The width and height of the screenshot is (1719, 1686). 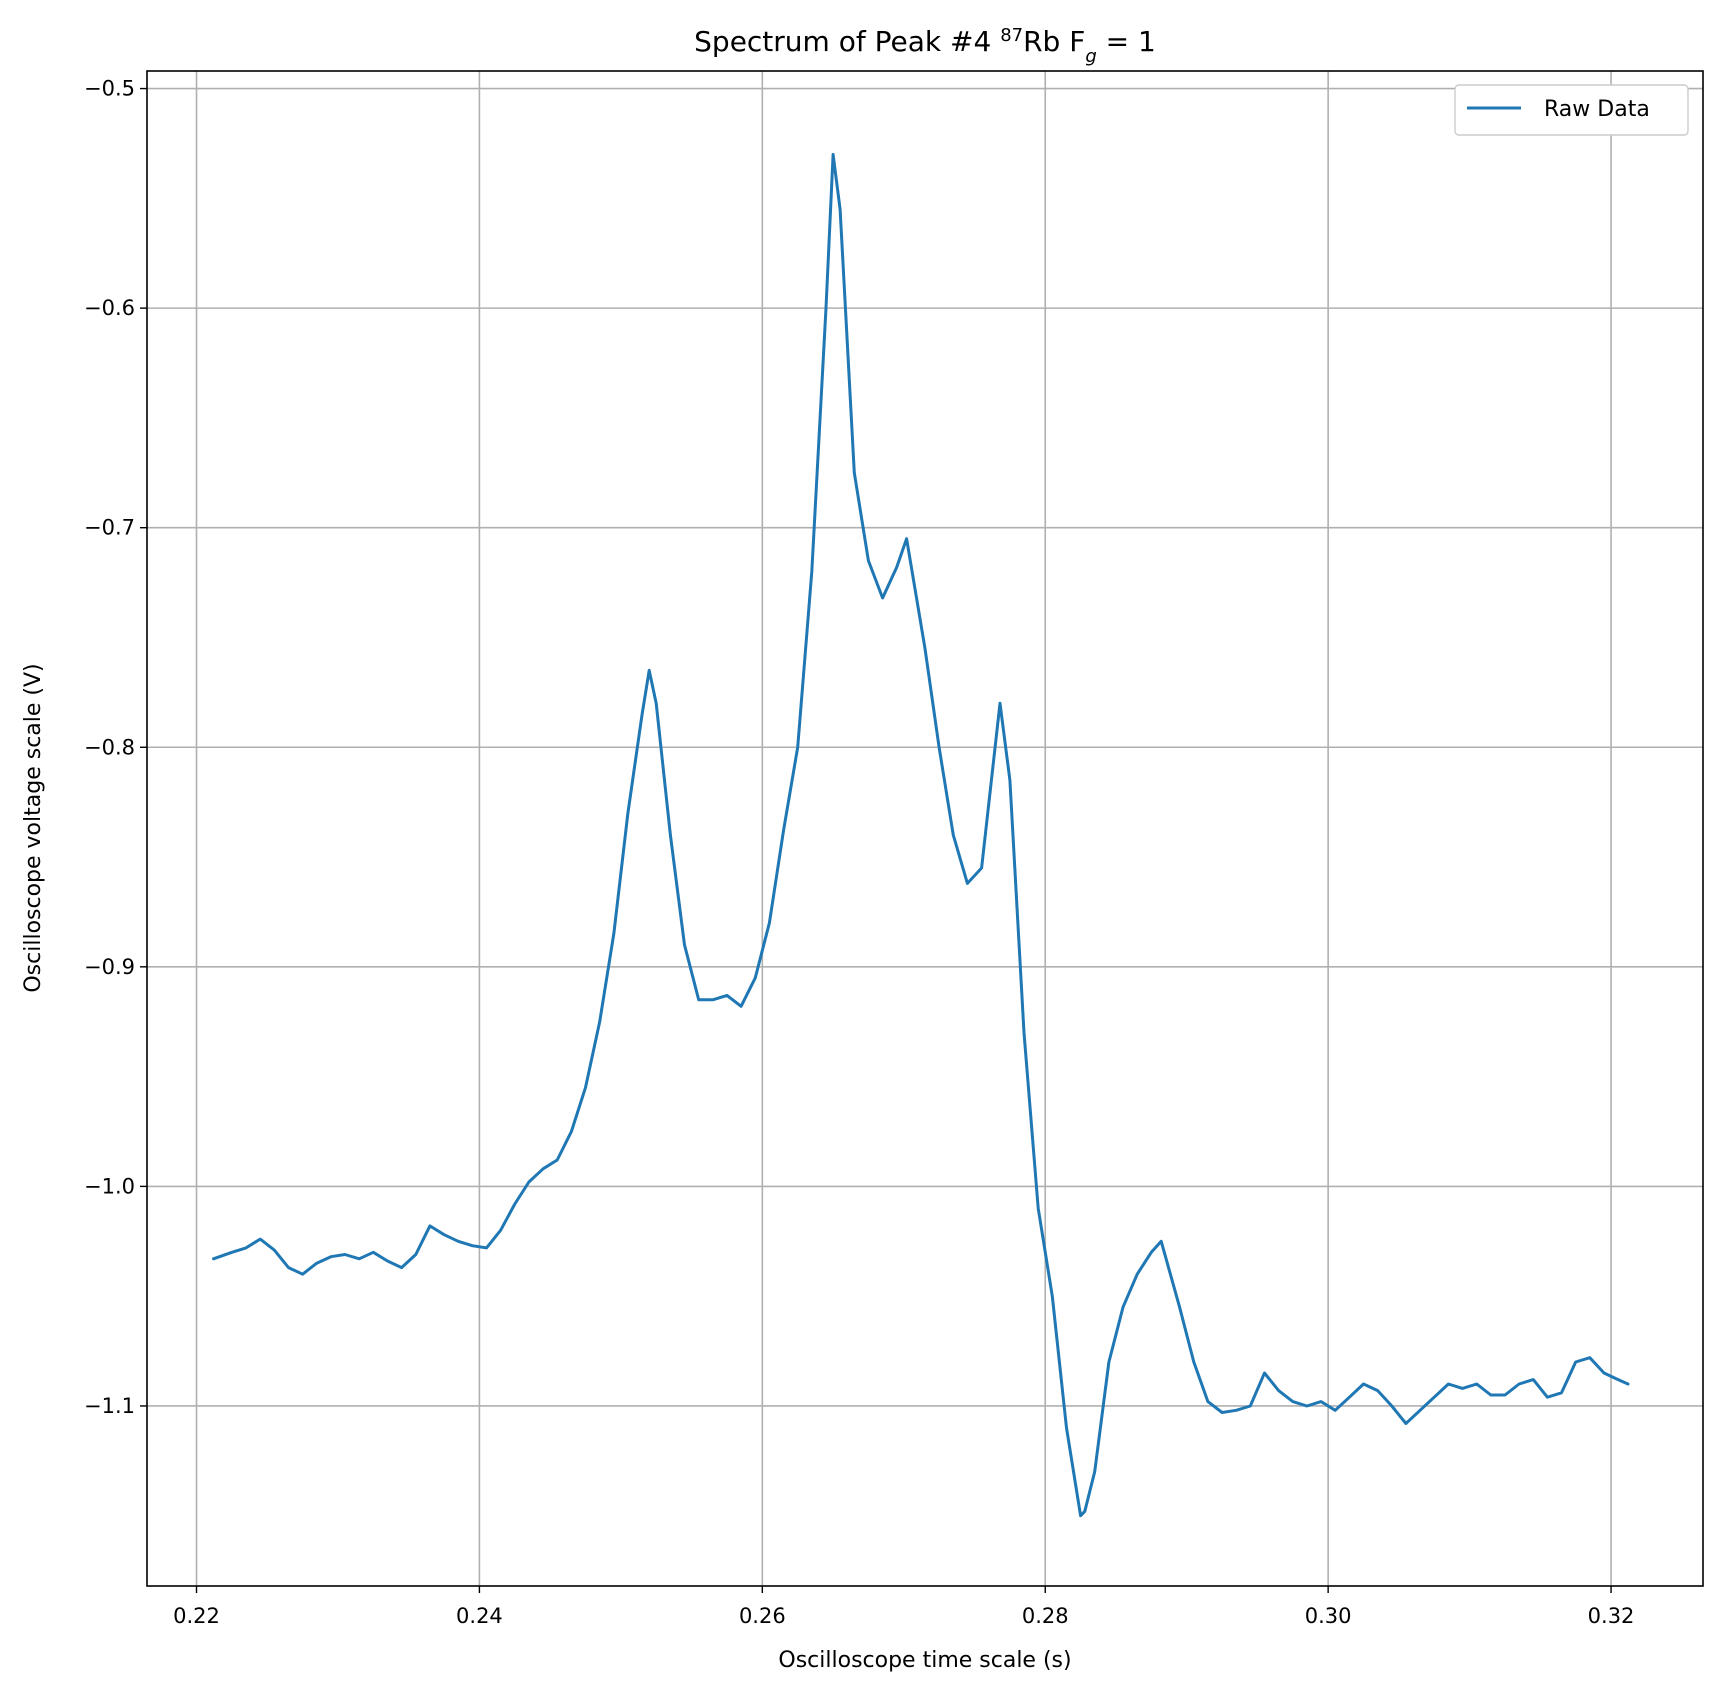 What do you see at coordinates (196, 1616) in the screenshot?
I see `x-tick-label: 0.22` at bounding box center [196, 1616].